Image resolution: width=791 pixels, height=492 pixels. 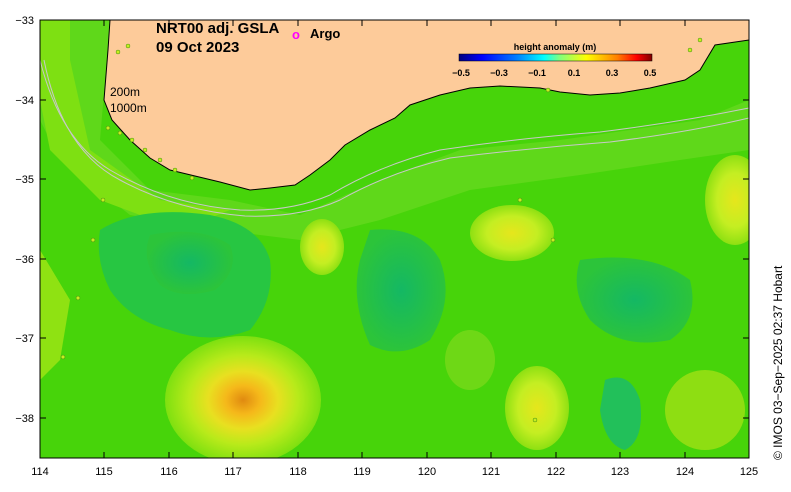 What do you see at coordinates (362, 472) in the screenshot?
I see `x-tick-label: 119` at bounding box center [362, 472].